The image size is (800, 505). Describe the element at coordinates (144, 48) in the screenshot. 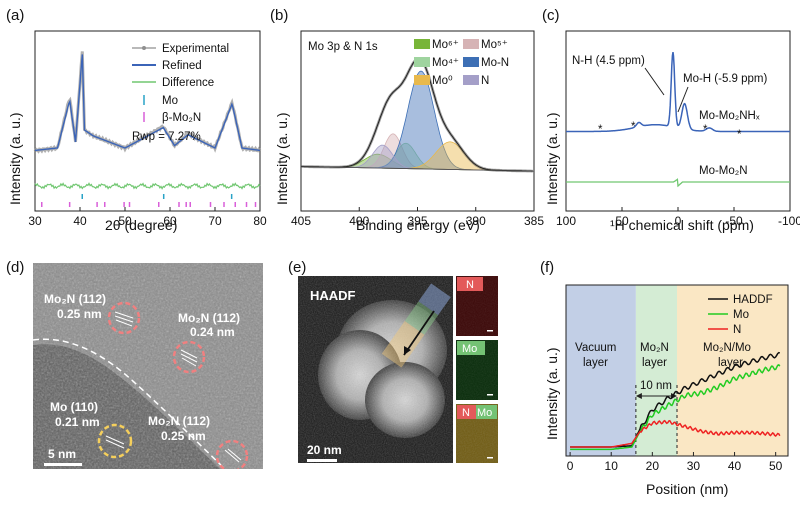

I see `legend-experimental-marker` at that location.